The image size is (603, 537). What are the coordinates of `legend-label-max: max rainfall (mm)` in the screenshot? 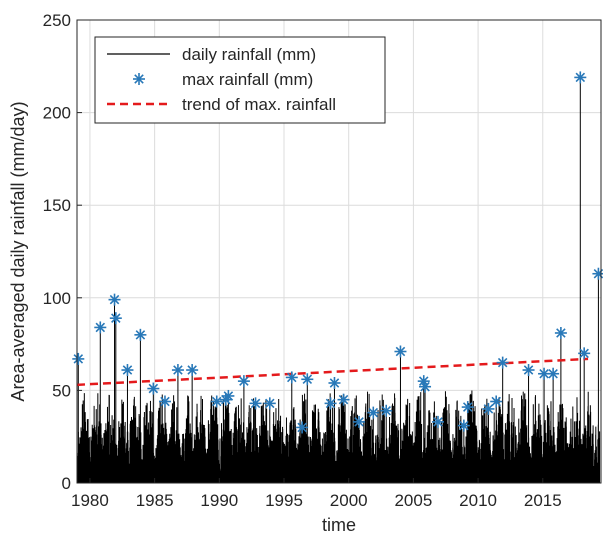 It's located at (247, 79).